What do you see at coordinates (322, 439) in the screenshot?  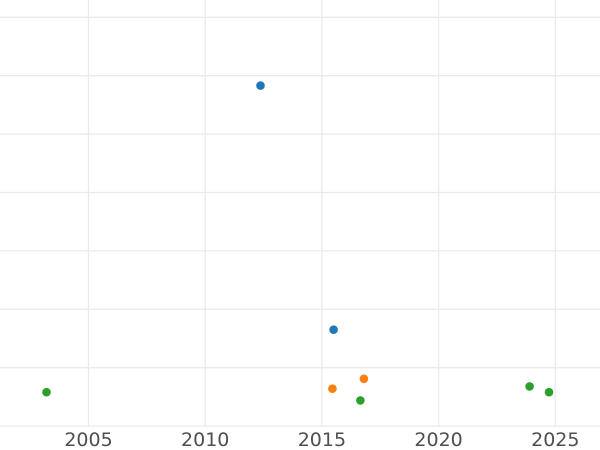 I see `x-tick-label: 2015` at bounding box center [322, 439].